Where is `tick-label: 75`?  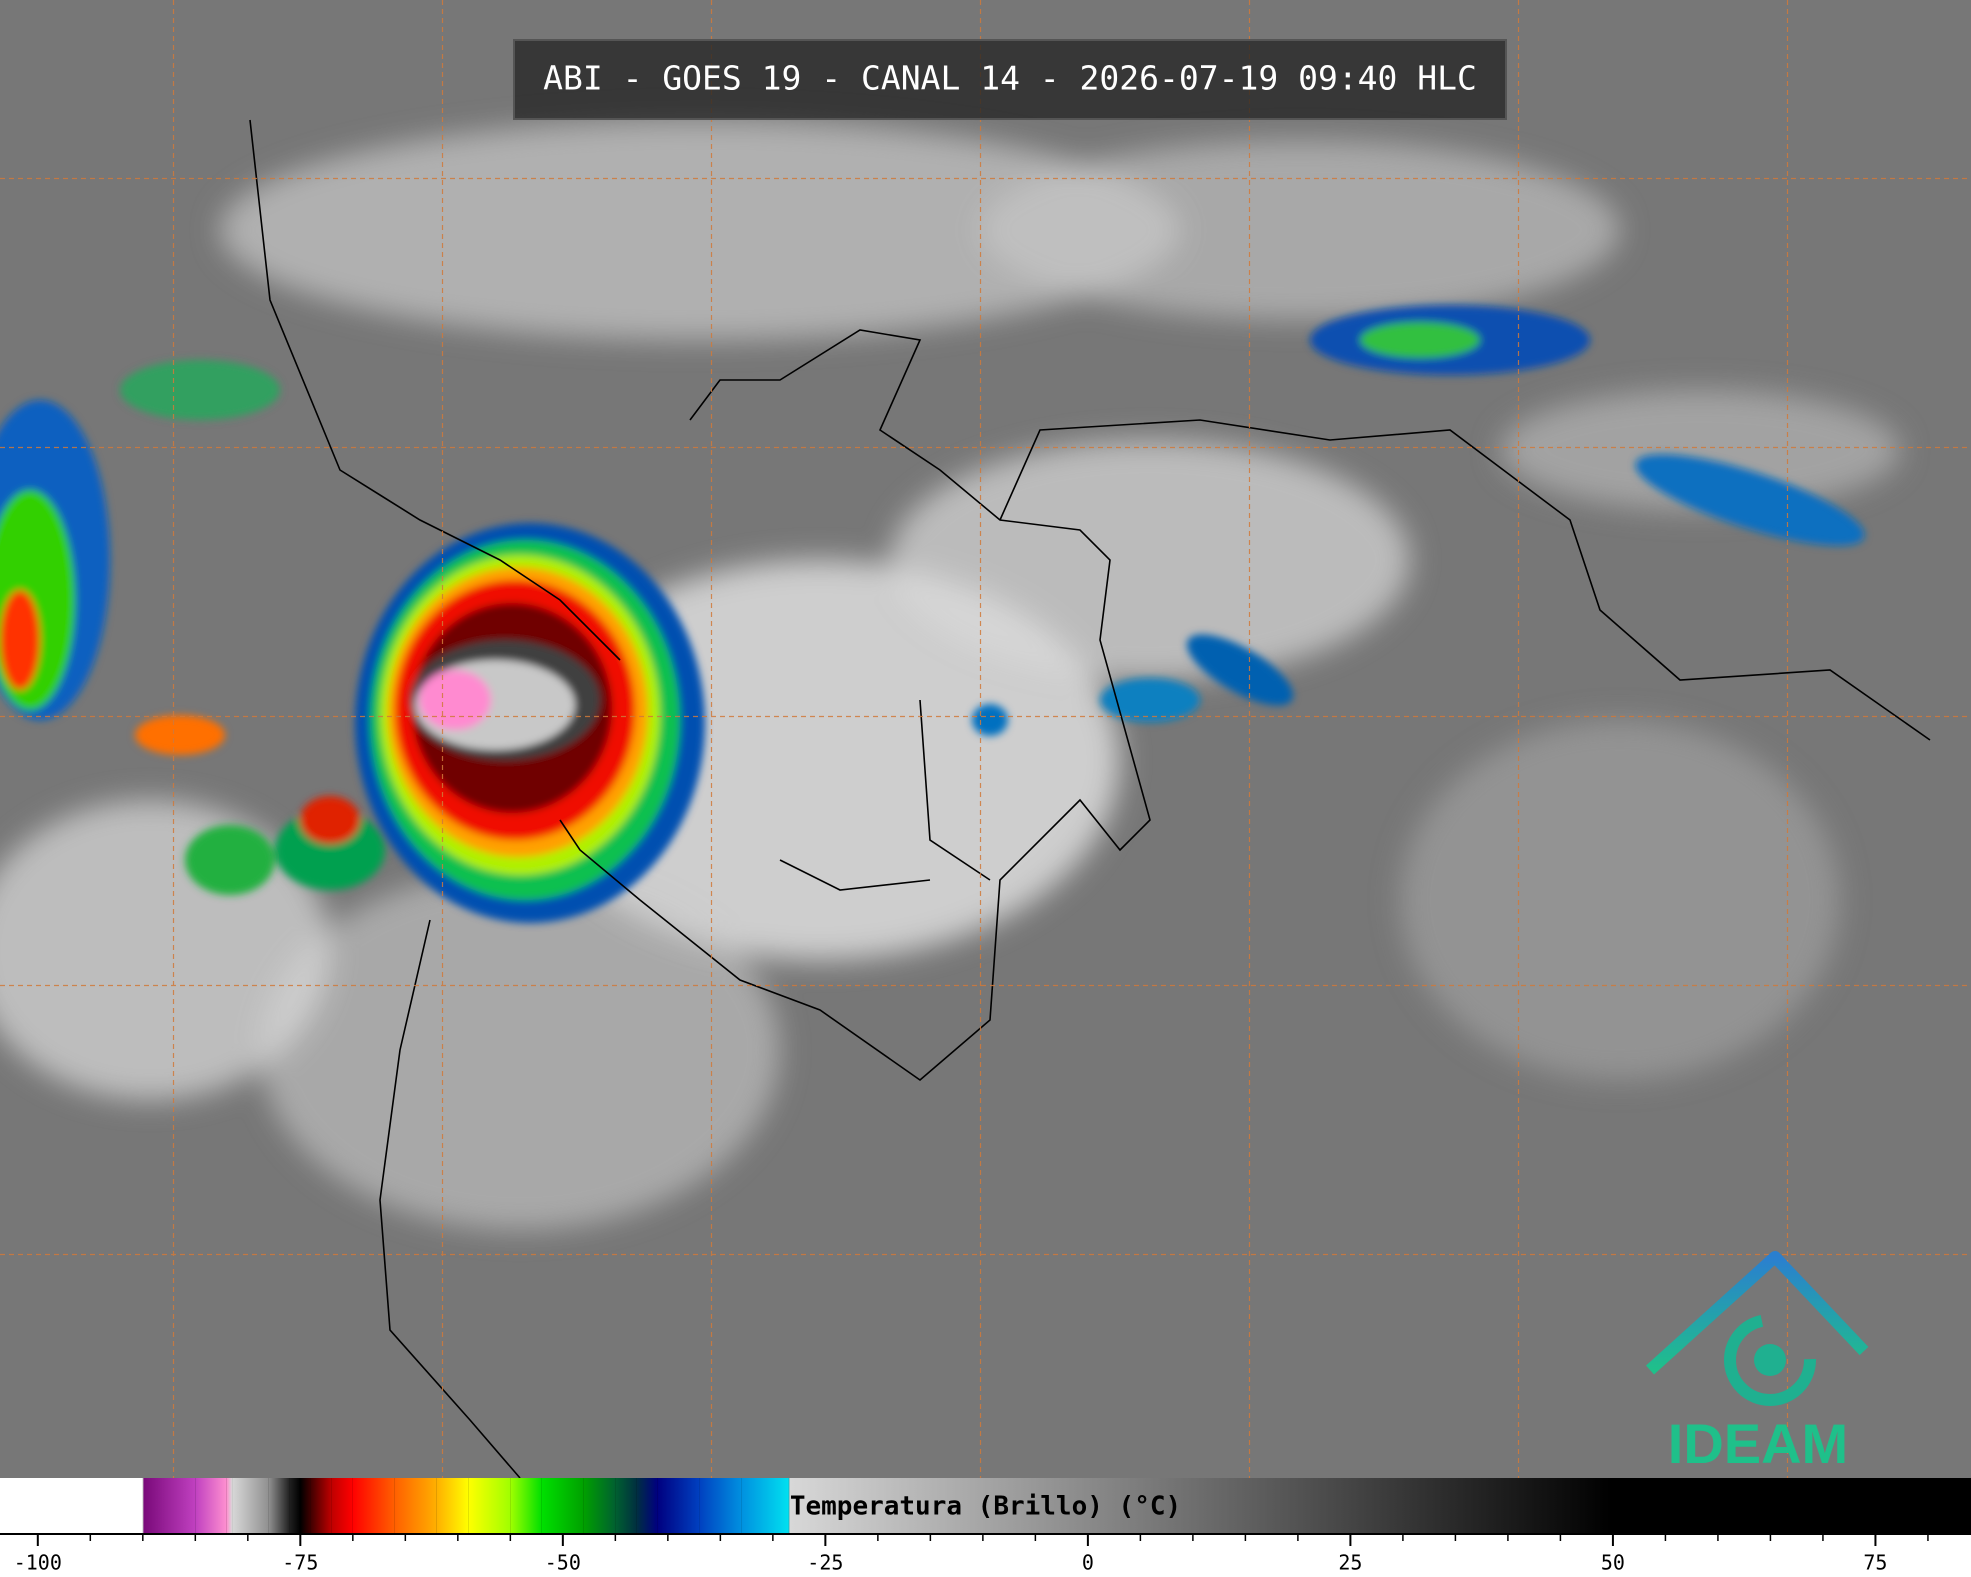
tick-label: 75 is located at coordinates (1875, 1563).